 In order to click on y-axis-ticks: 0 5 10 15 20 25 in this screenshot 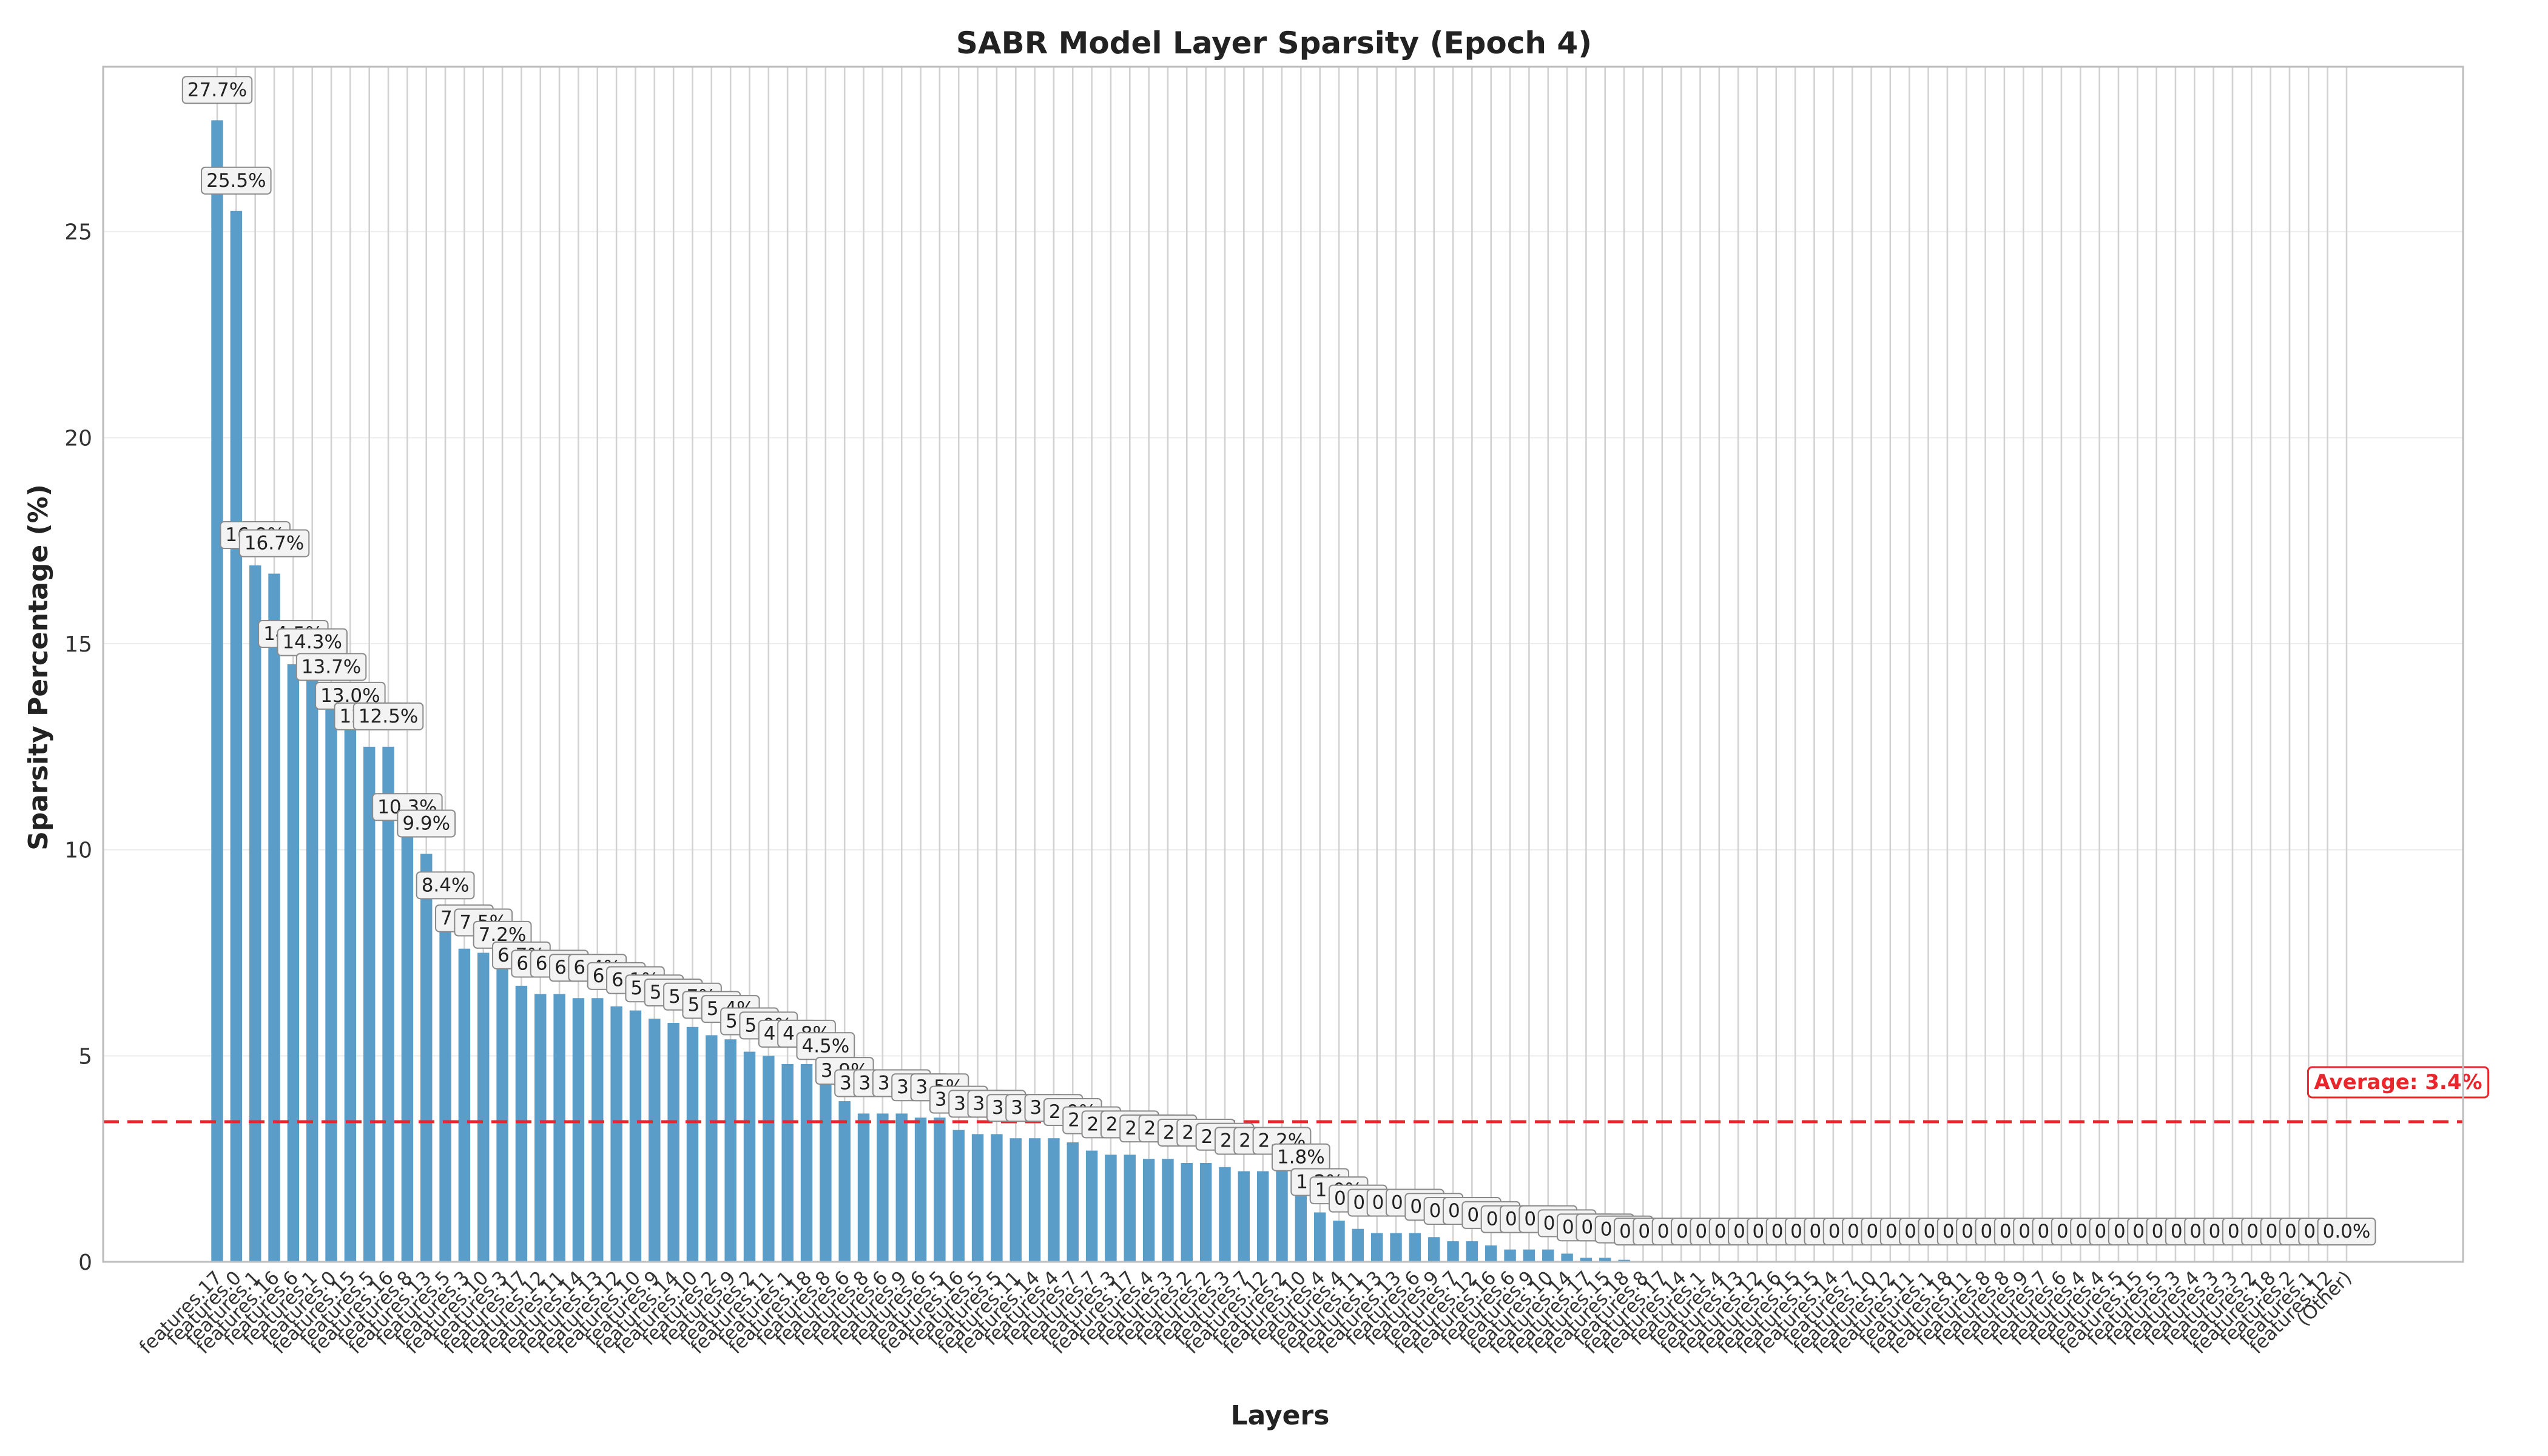, I will do `click(78, 747)`.